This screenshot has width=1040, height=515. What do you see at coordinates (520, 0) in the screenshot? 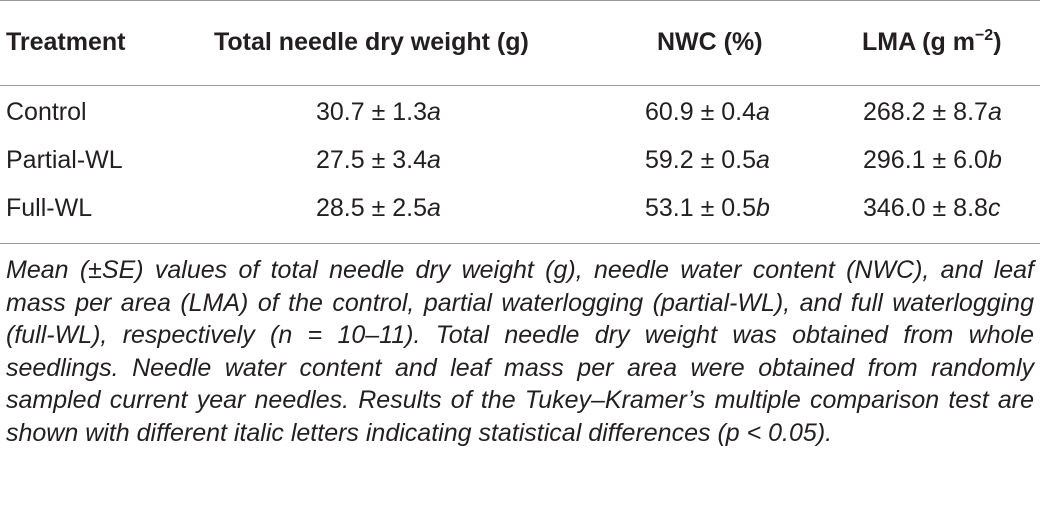
I see `top-rule` at bounding box center [520, 0].